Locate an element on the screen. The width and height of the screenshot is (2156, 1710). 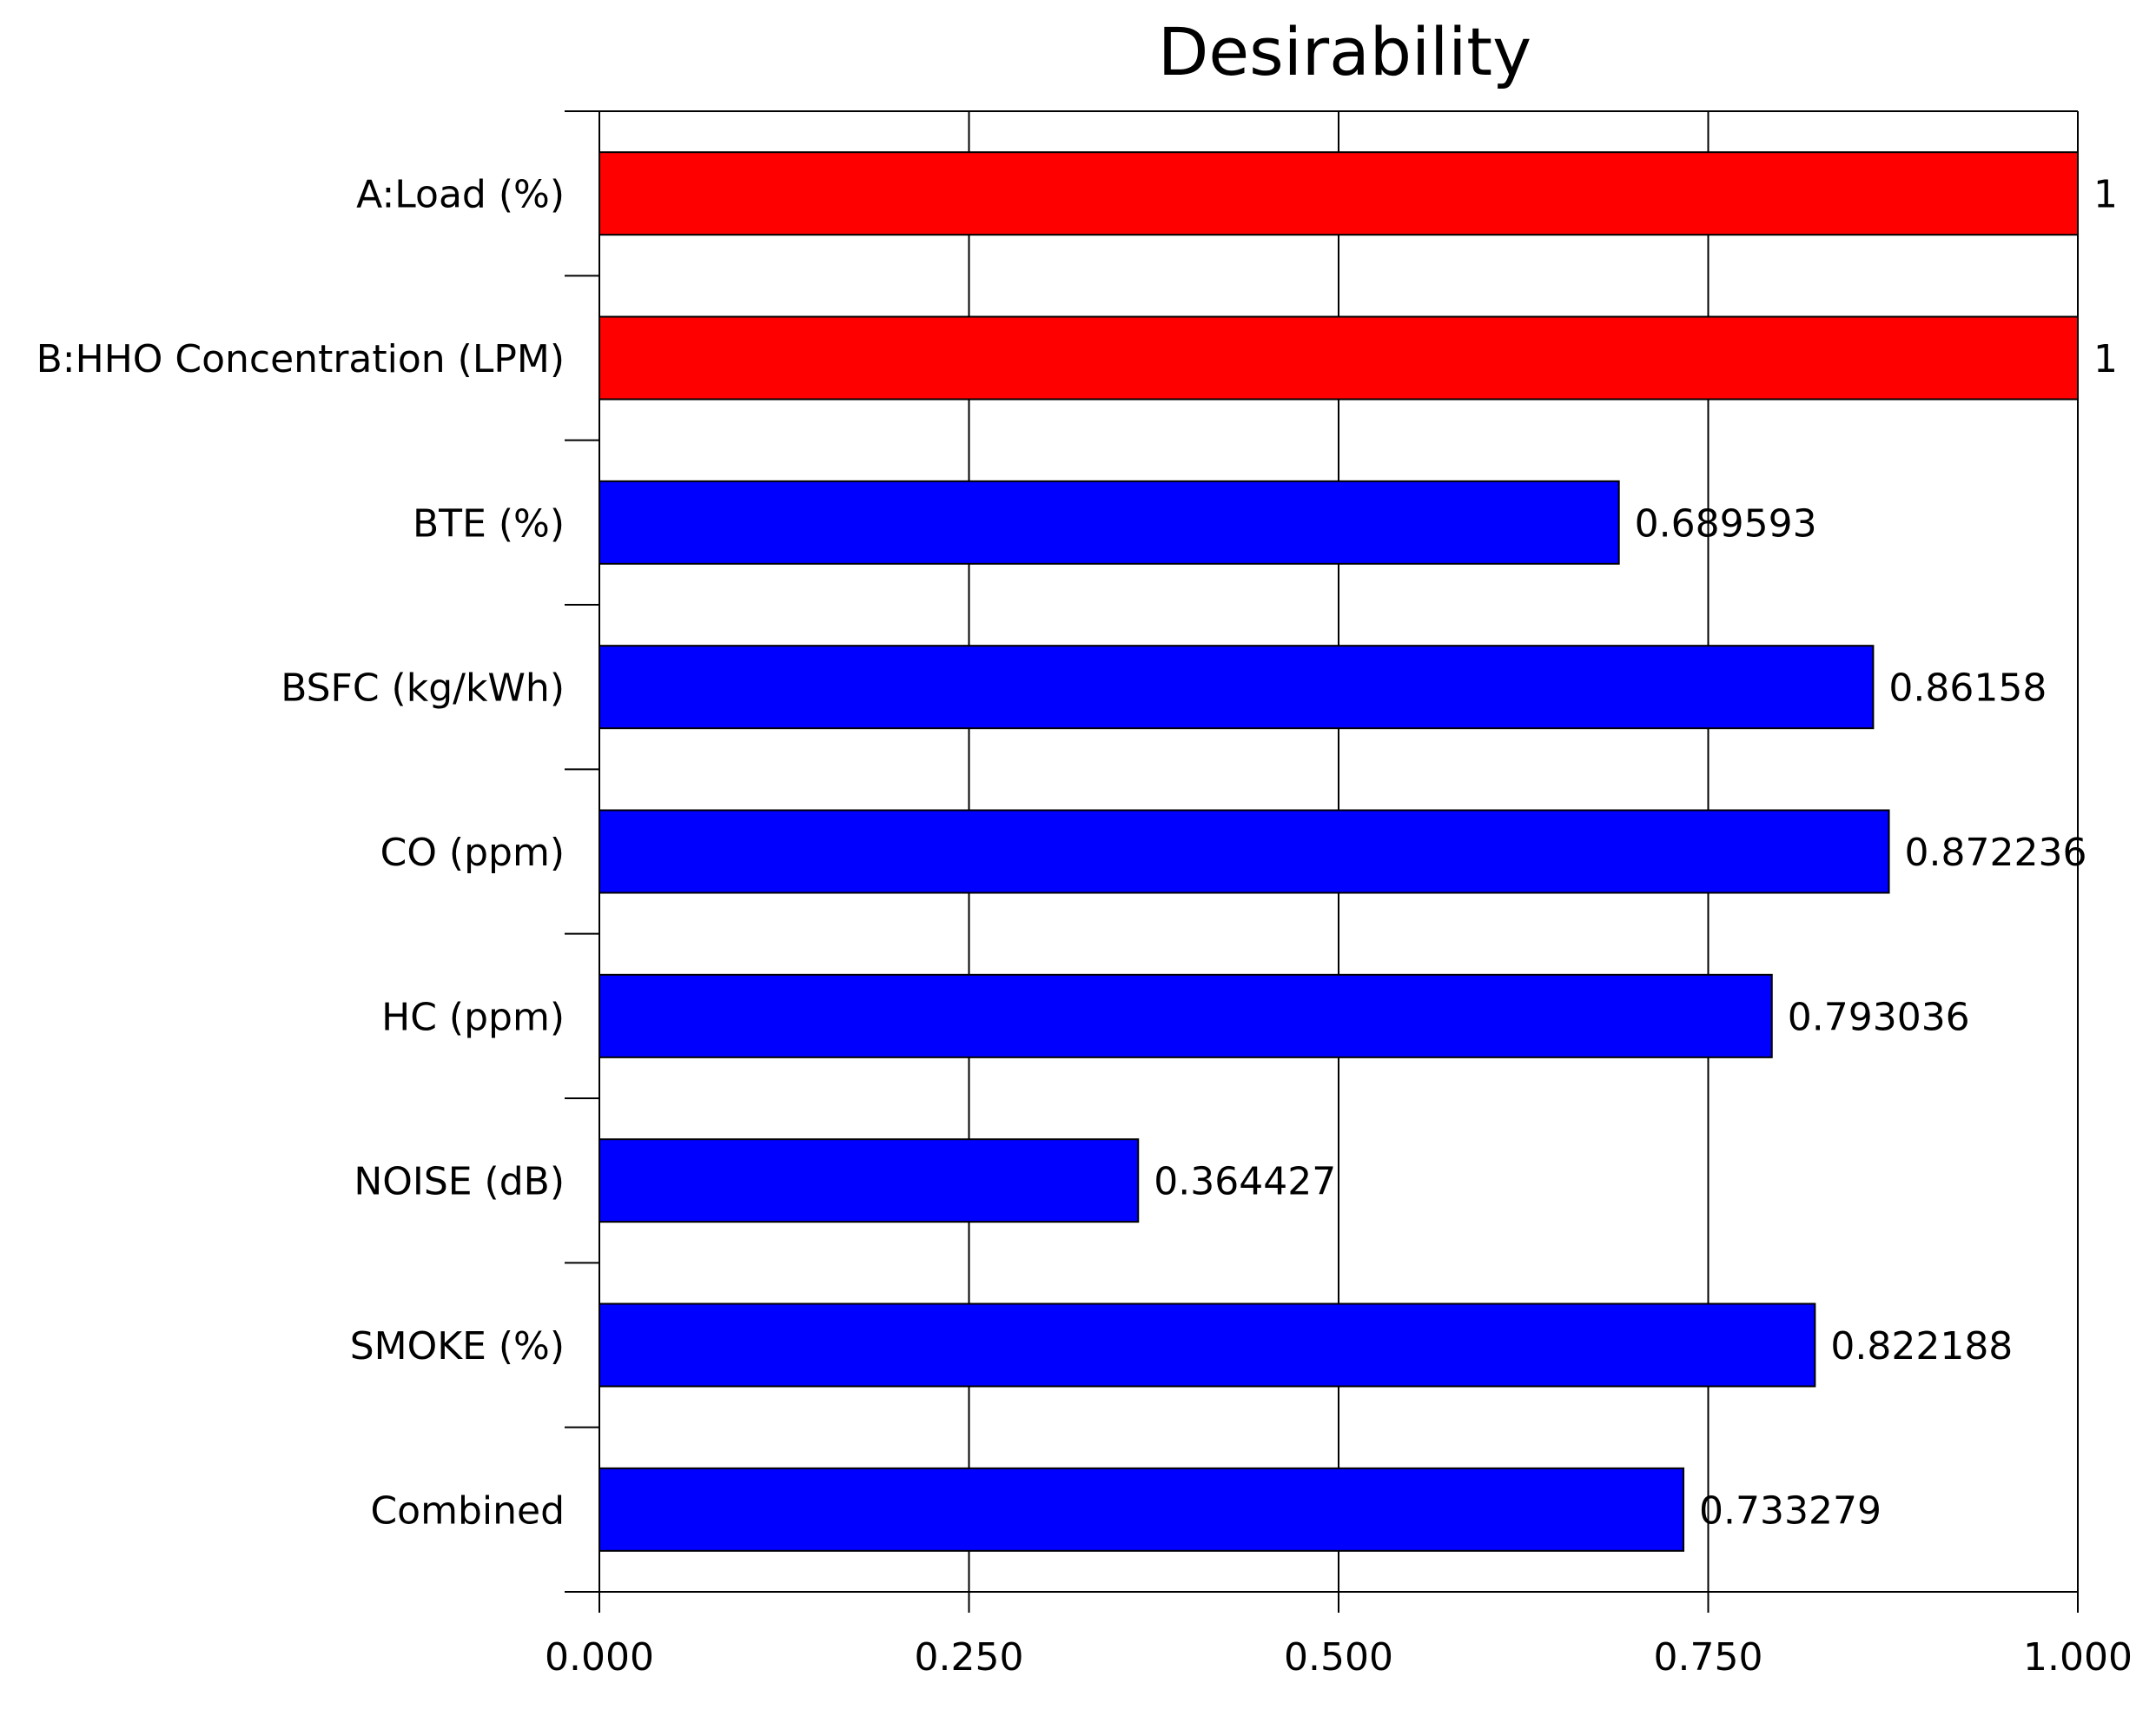
category-label-1: B:HHO Concentration (LPM) is located at coordinates (300, 359).